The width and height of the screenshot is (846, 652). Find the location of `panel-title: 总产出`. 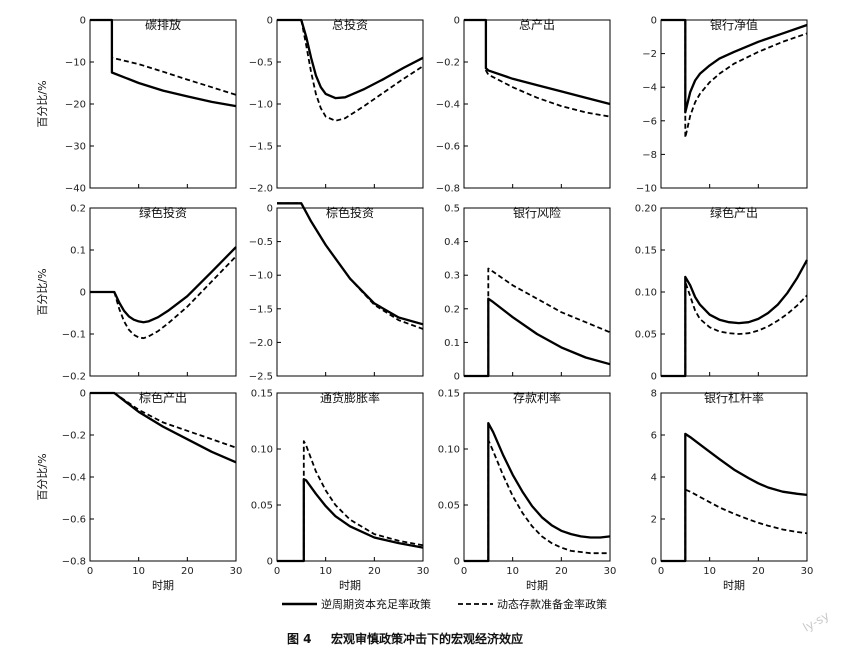

panel-title: 总产出 is located at coordinates (537, 25).